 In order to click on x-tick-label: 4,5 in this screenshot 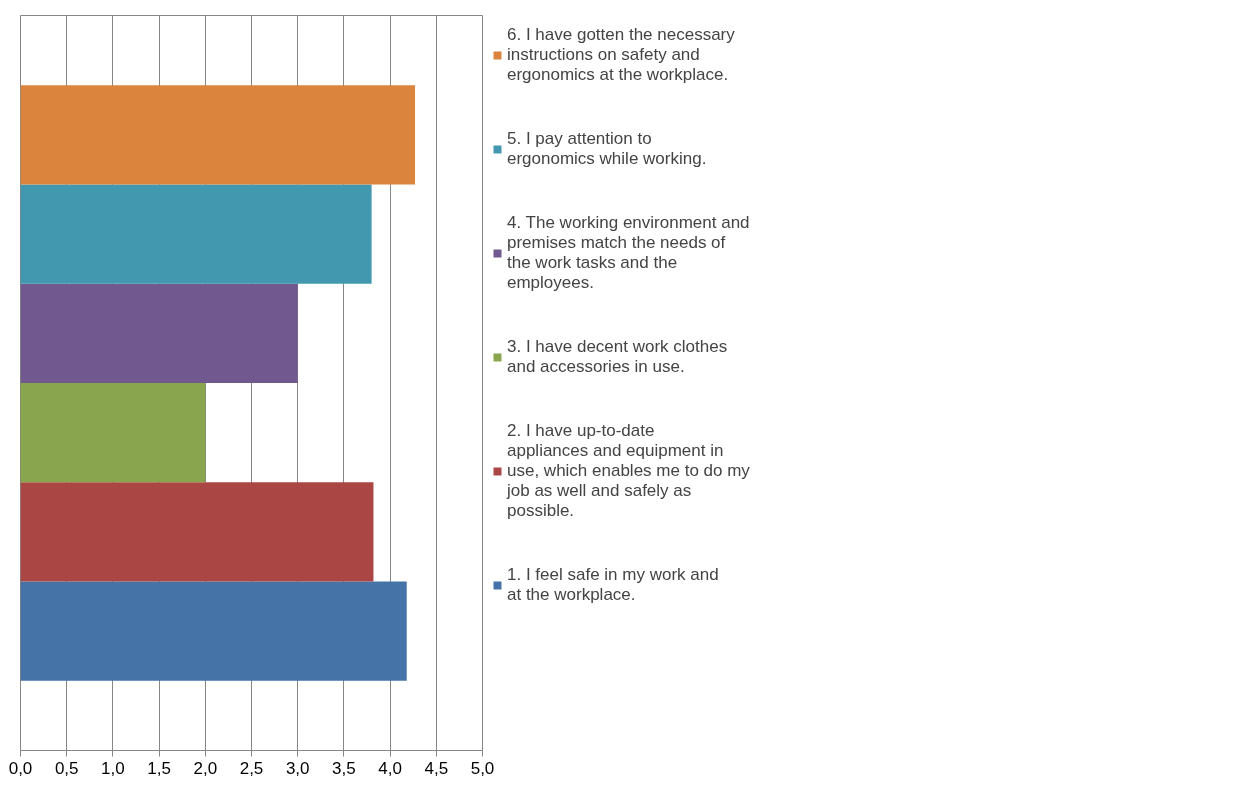, I will do `click(436, 768)`.